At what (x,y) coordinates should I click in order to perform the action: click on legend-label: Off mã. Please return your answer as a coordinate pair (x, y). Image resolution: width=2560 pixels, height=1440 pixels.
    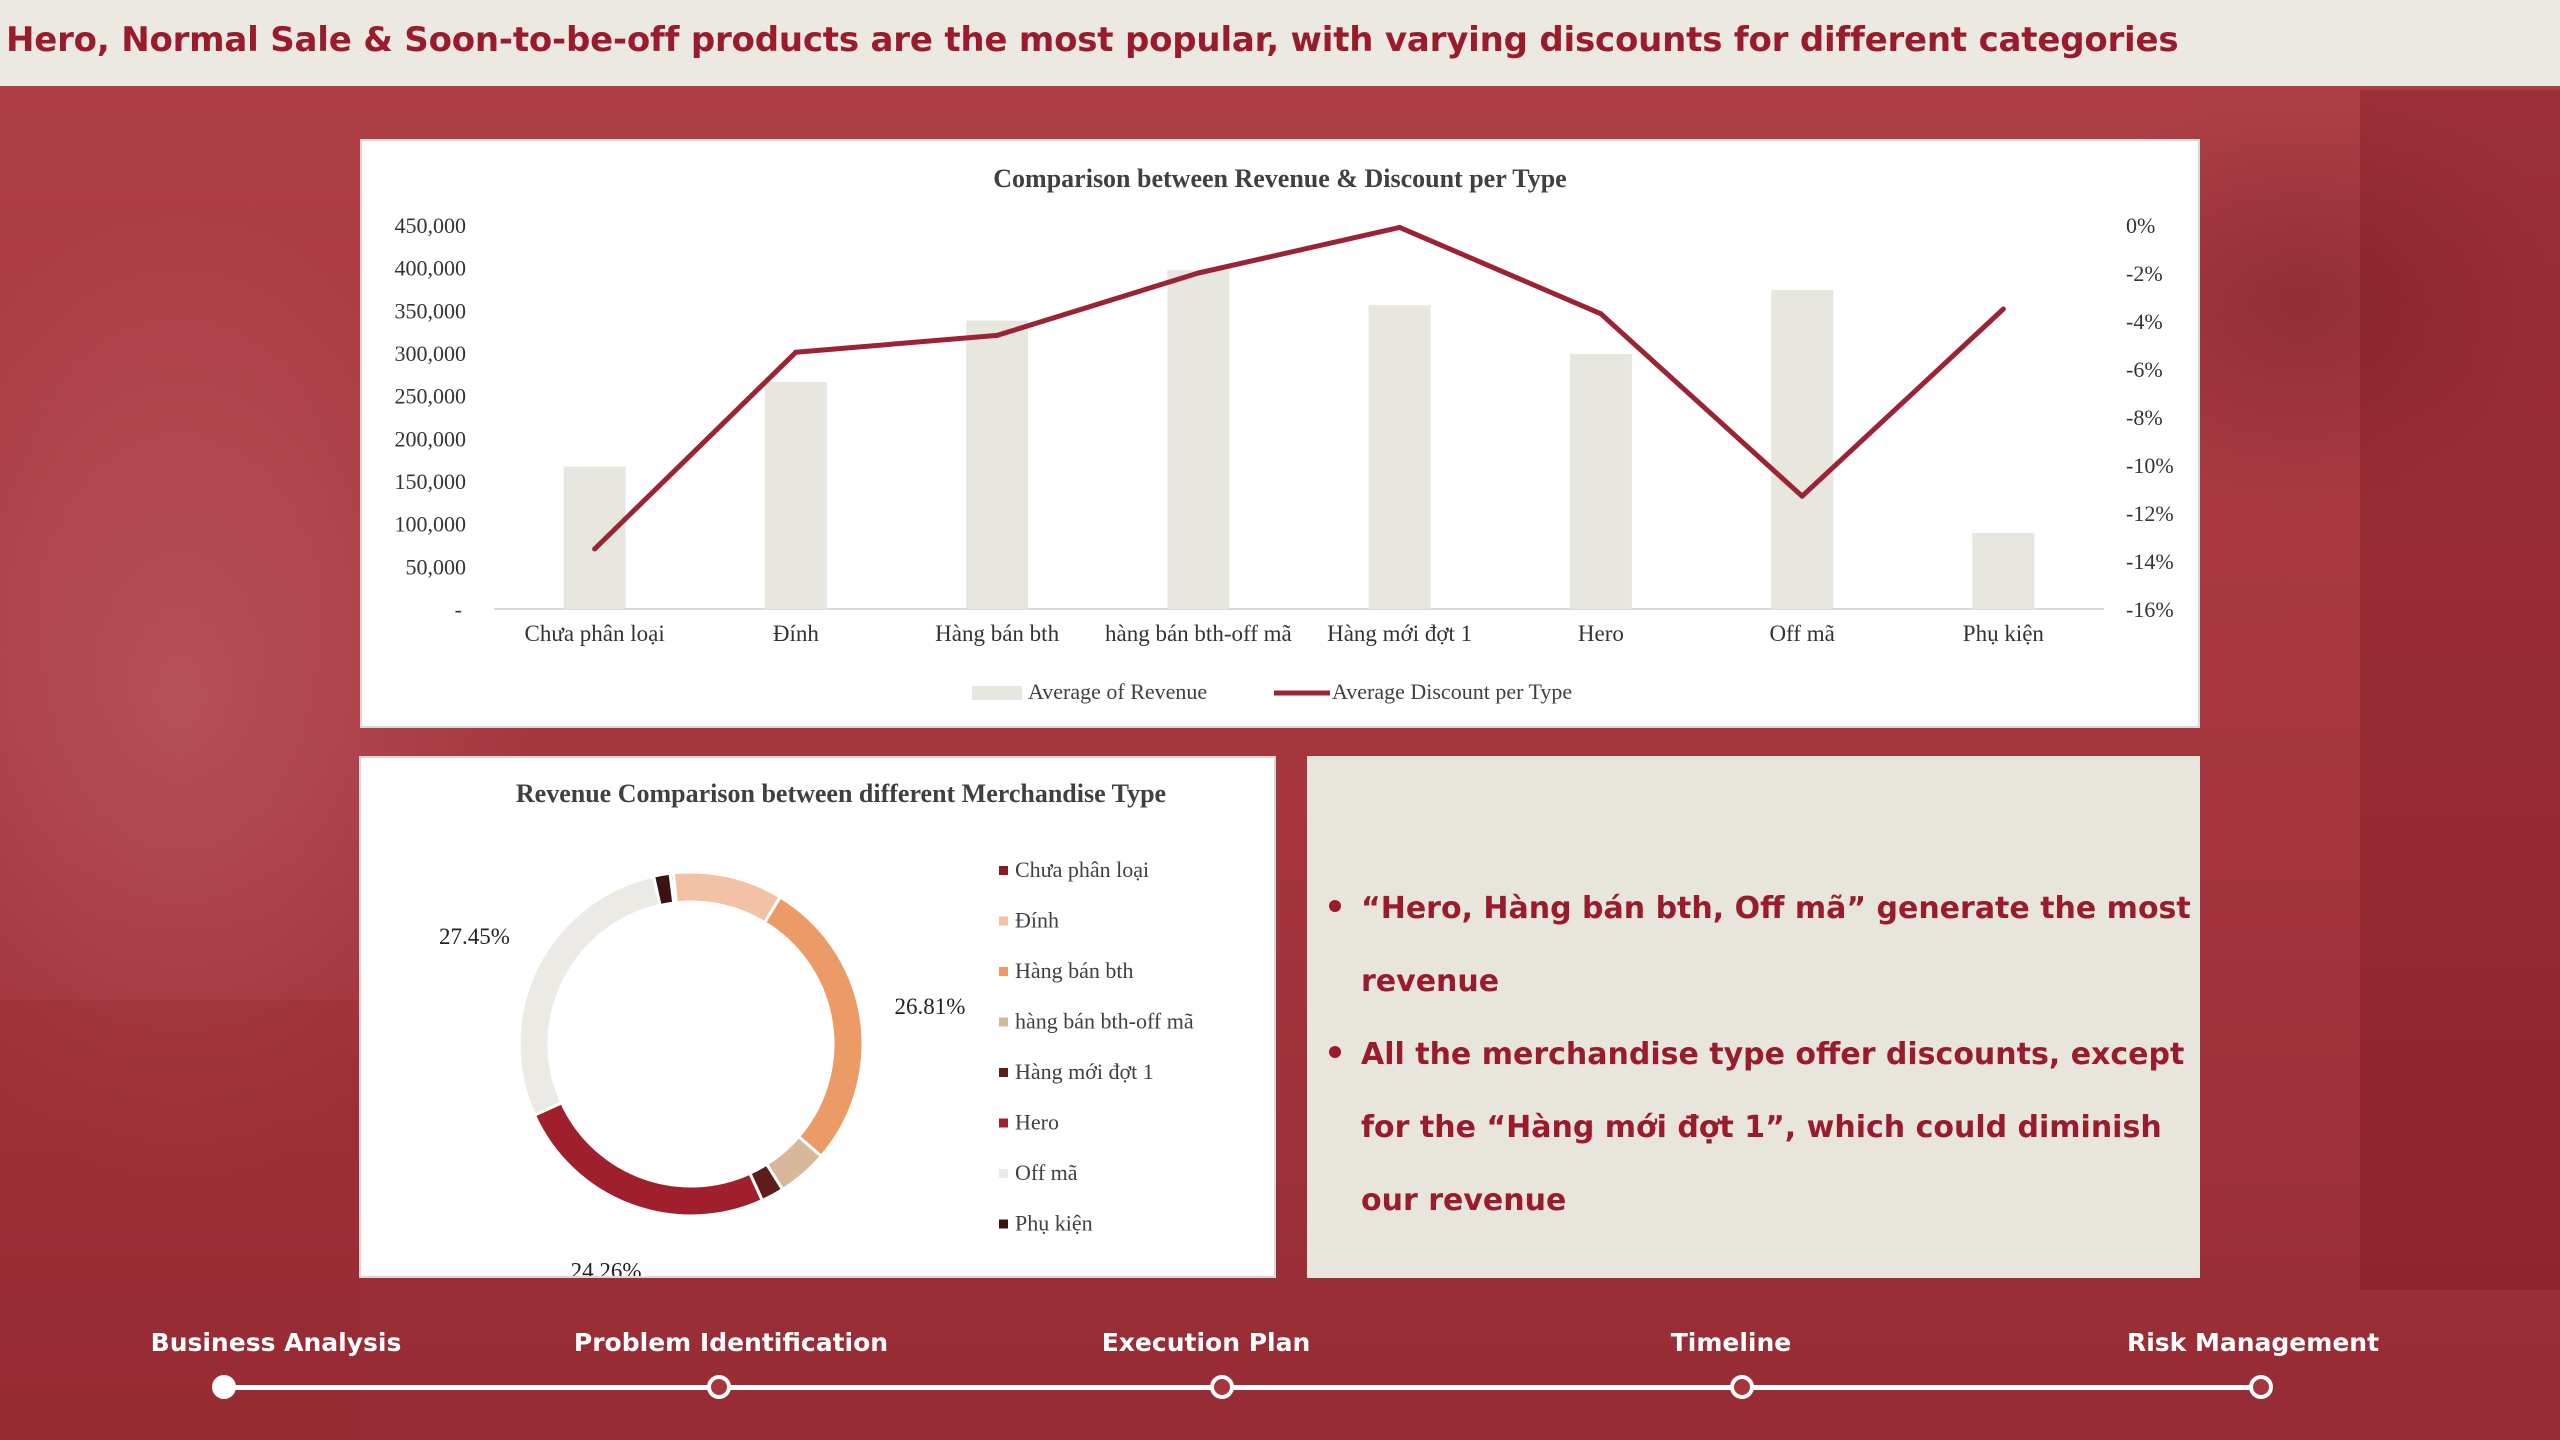
    Looking at the image, I should click on (1046, 1172).